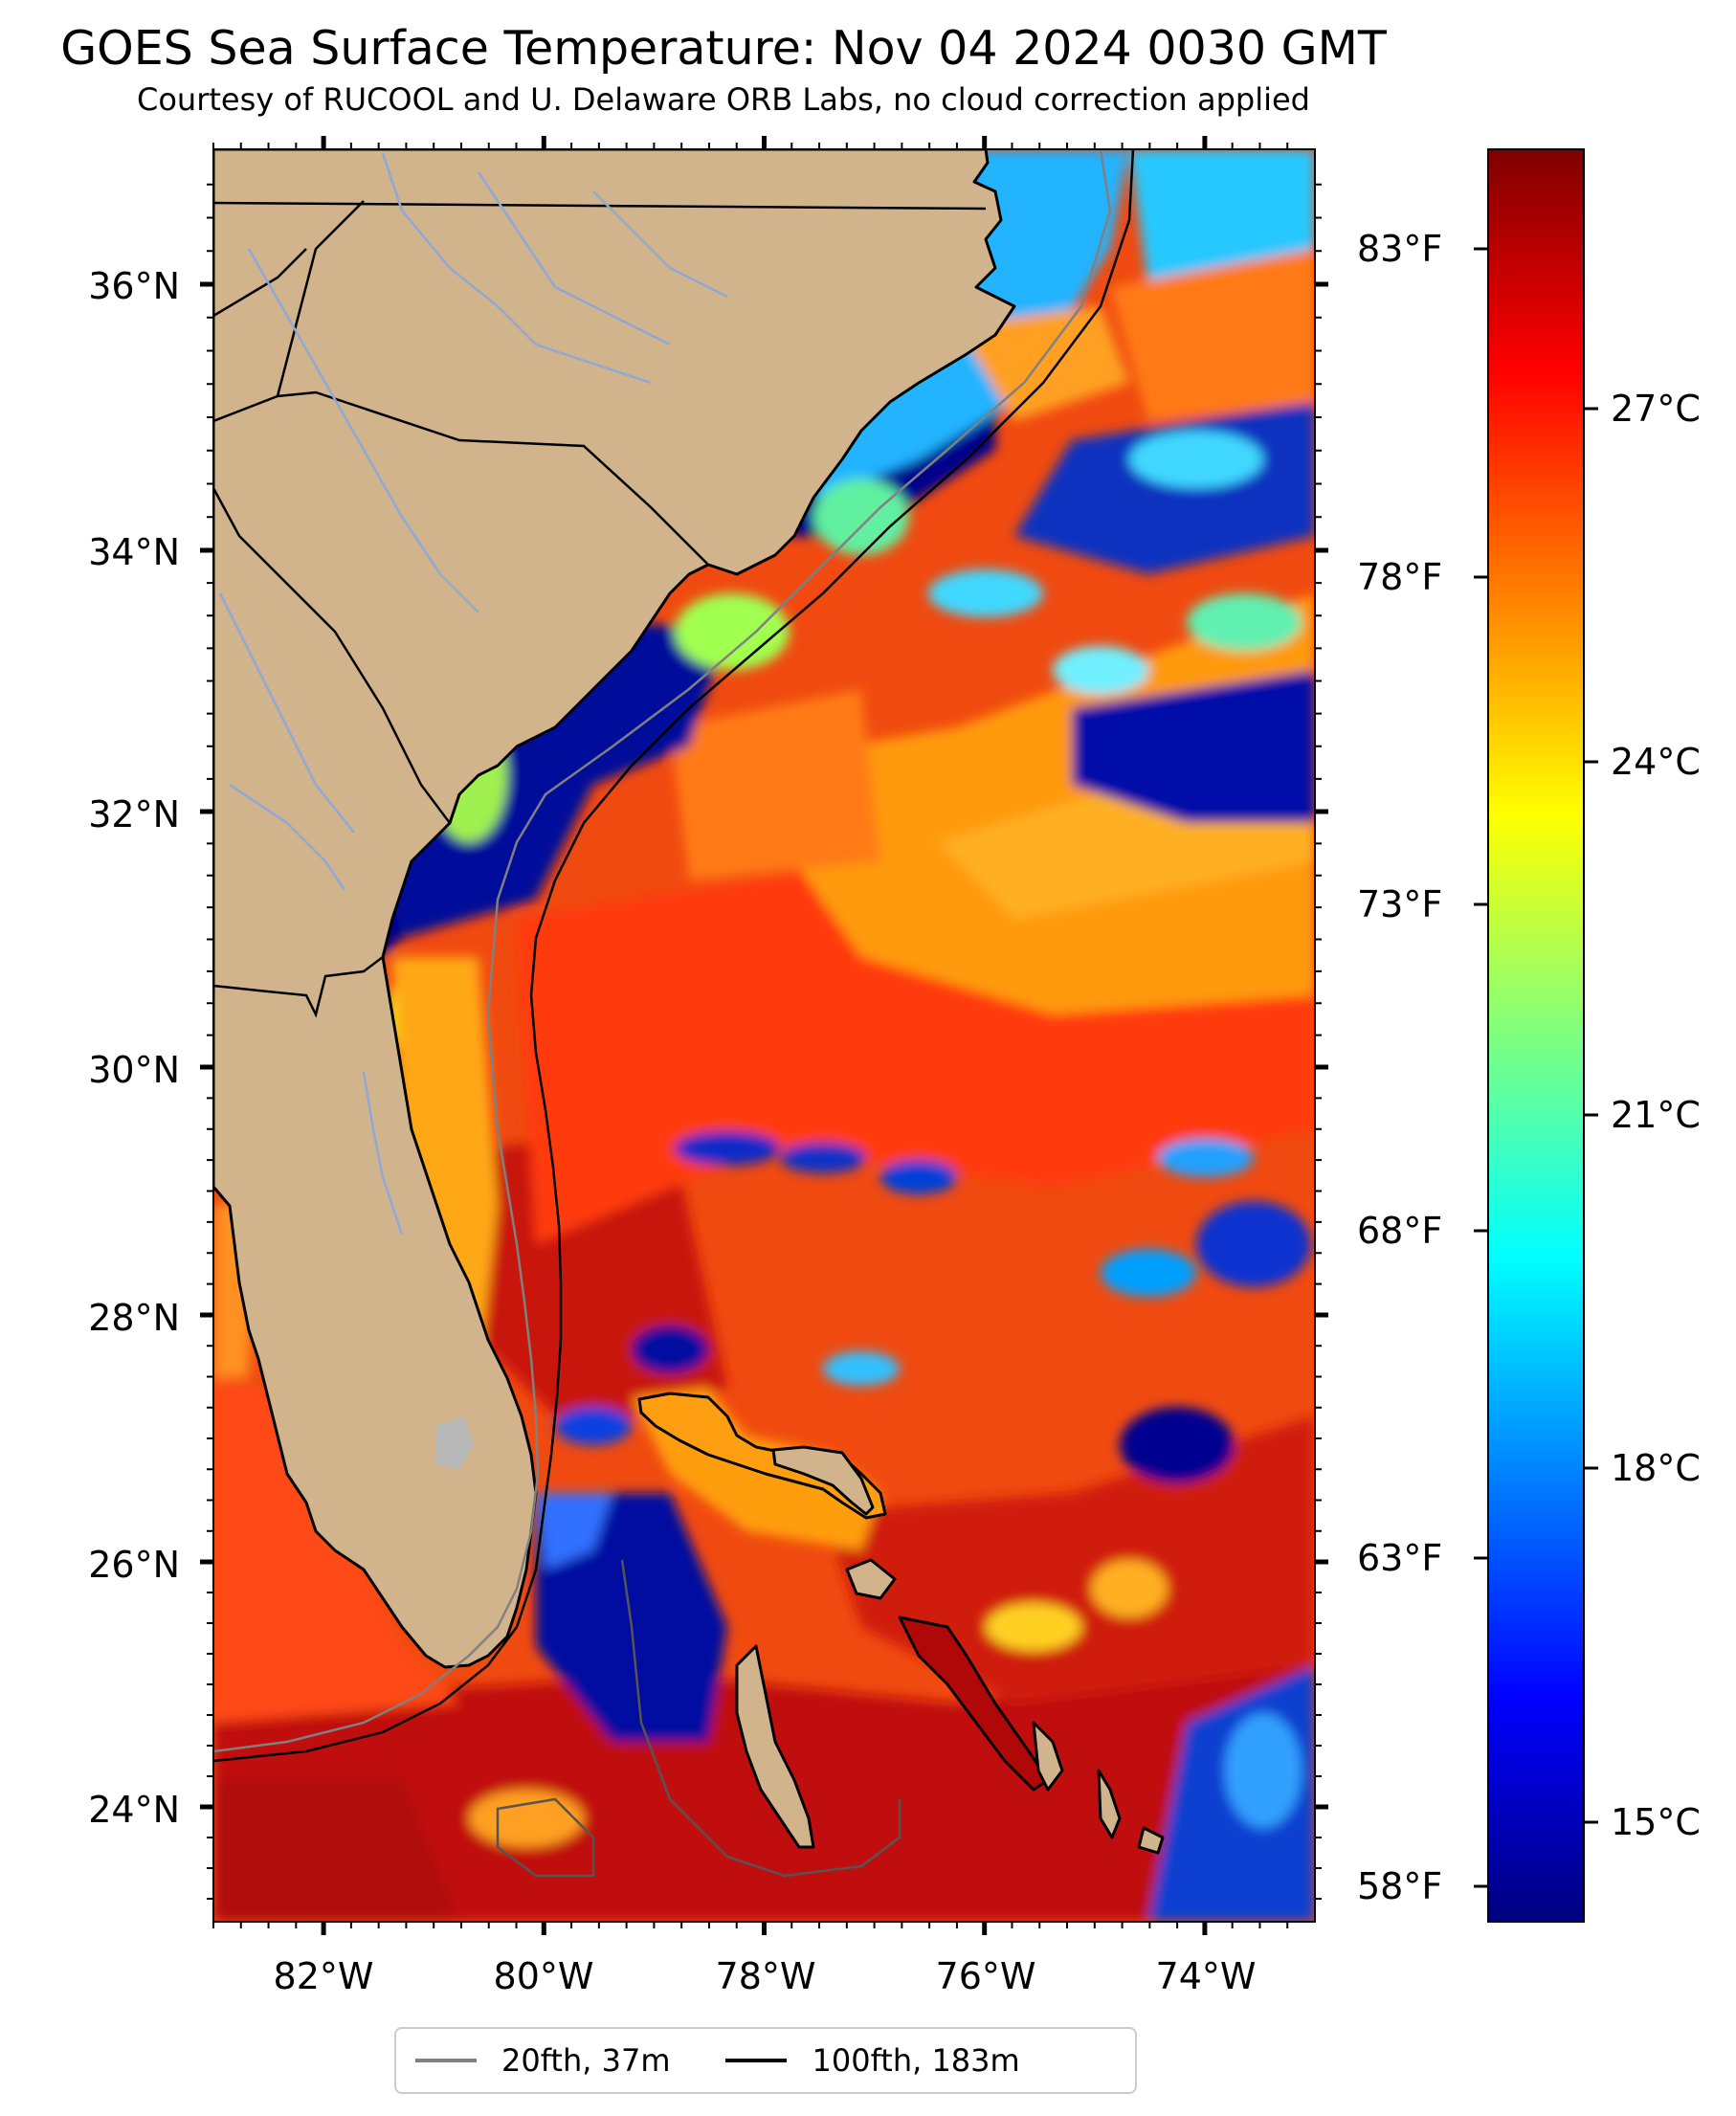 This screenshot has width=1736, height=2116. I want to click on colorbar-celsius-labels: 15°C 18°C 21°C 24°C 27°C, so click(1656, 1115).